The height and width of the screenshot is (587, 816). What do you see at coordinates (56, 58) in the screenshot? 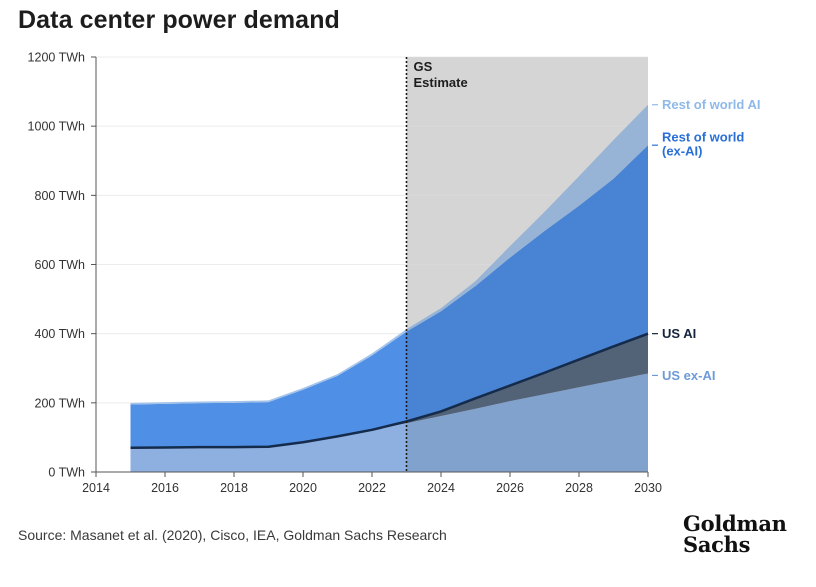
I see `y-tick-label: 1200 TWh` at bounding box center [56, 58].